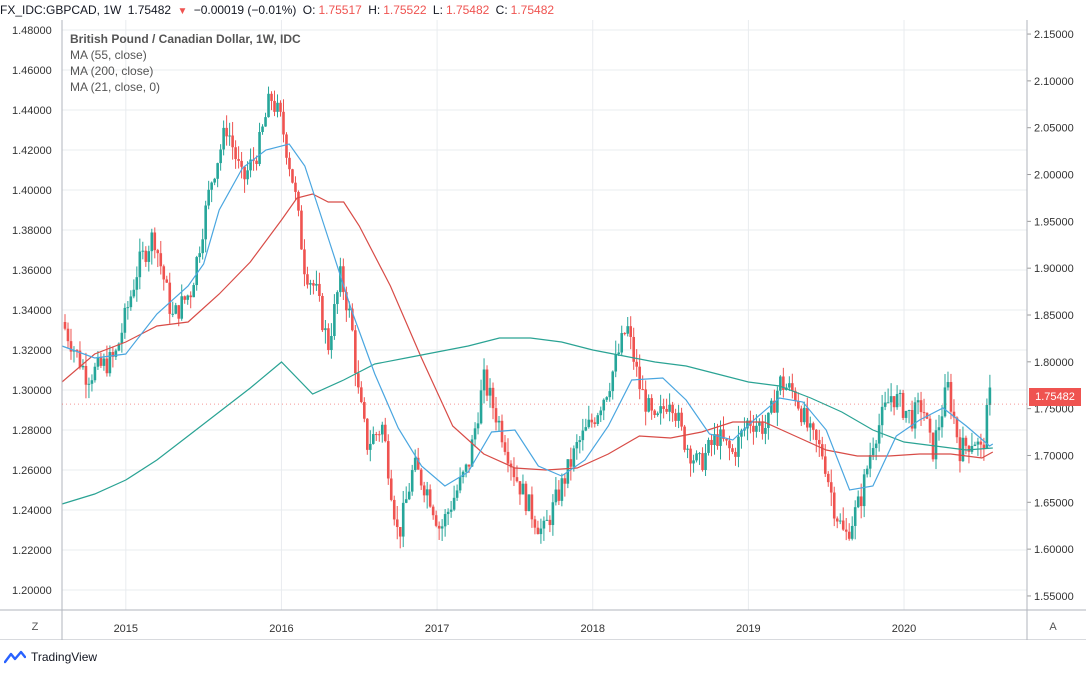 This screenshot has width=1086, height=674. Describe the element at coordinates (112, 71) in the screenshot. I see `legend-ma200: MA (200, close)` at that location.